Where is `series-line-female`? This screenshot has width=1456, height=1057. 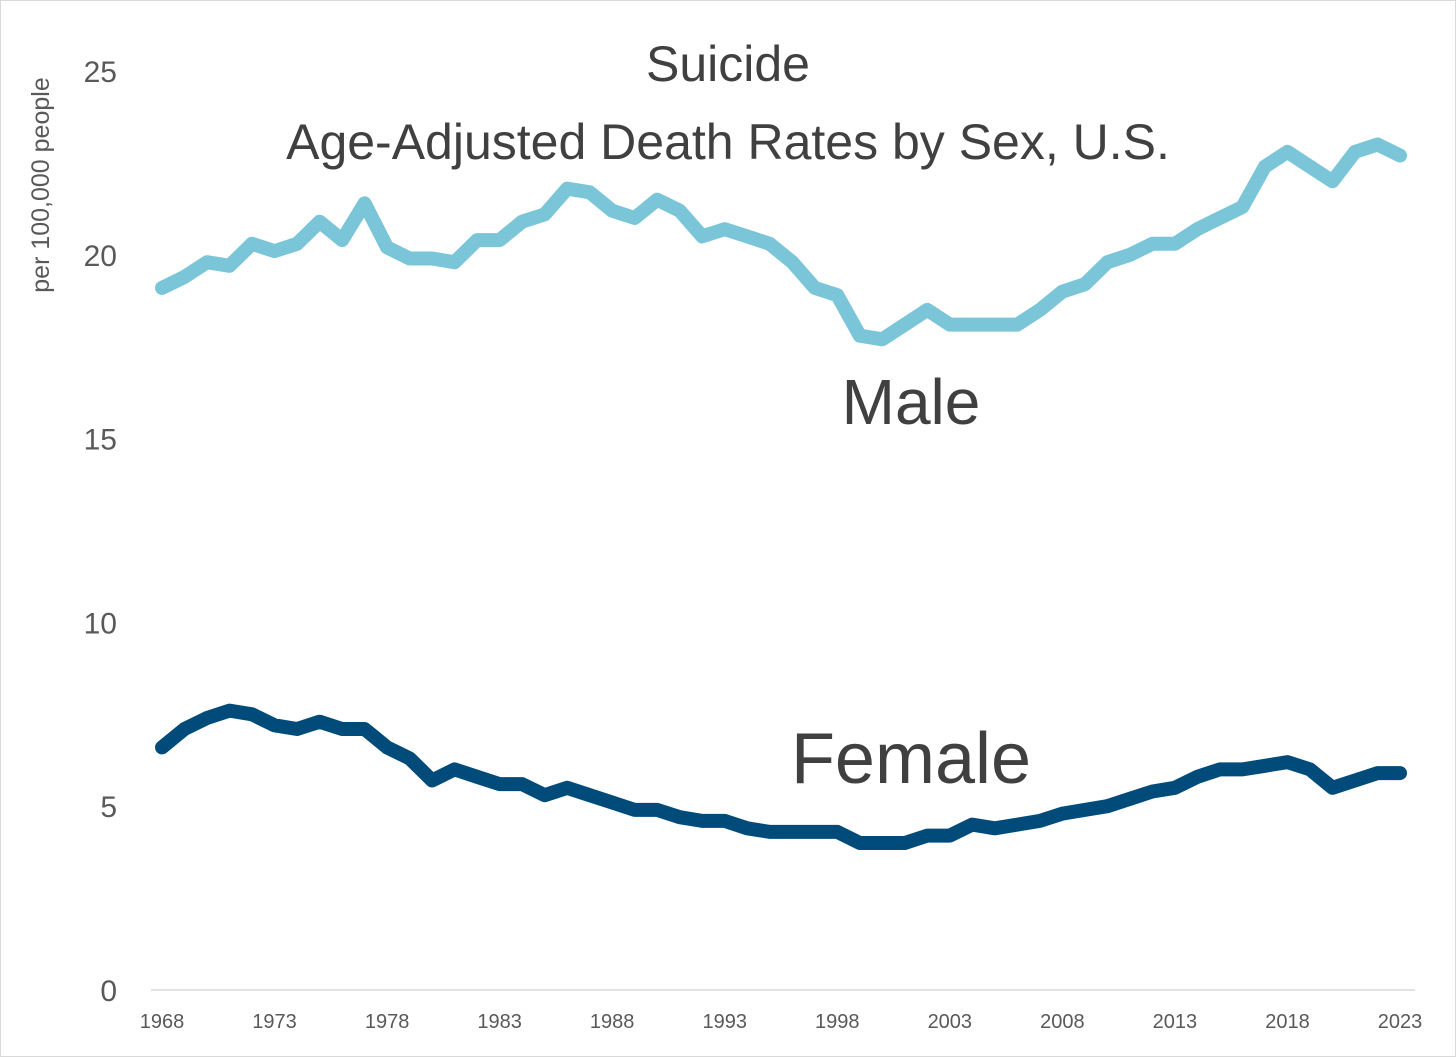
series-line-female is located at coordinates (781, 776).